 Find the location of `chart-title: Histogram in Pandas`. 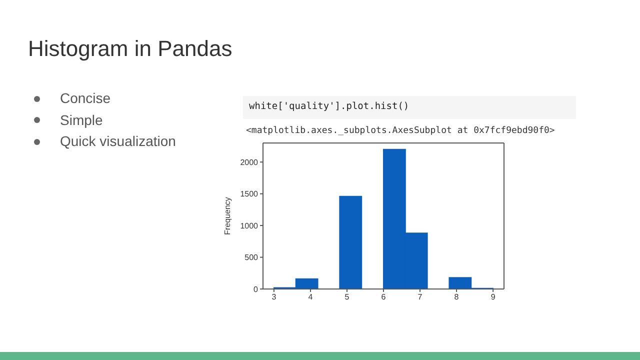

chart-title: Histogram in Pandas is located at coordinates (130, 49).